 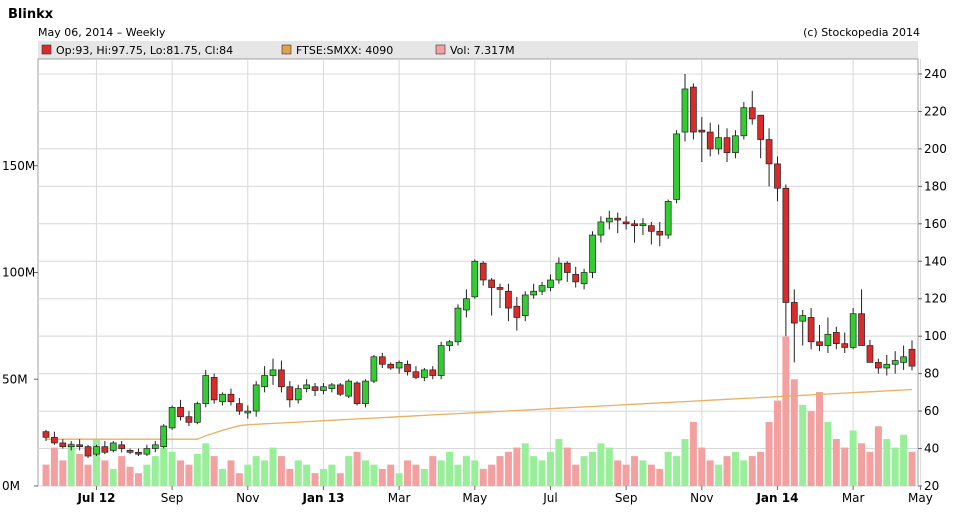 I want to click on price-tick-label: 120, so click(x=935, y=299).